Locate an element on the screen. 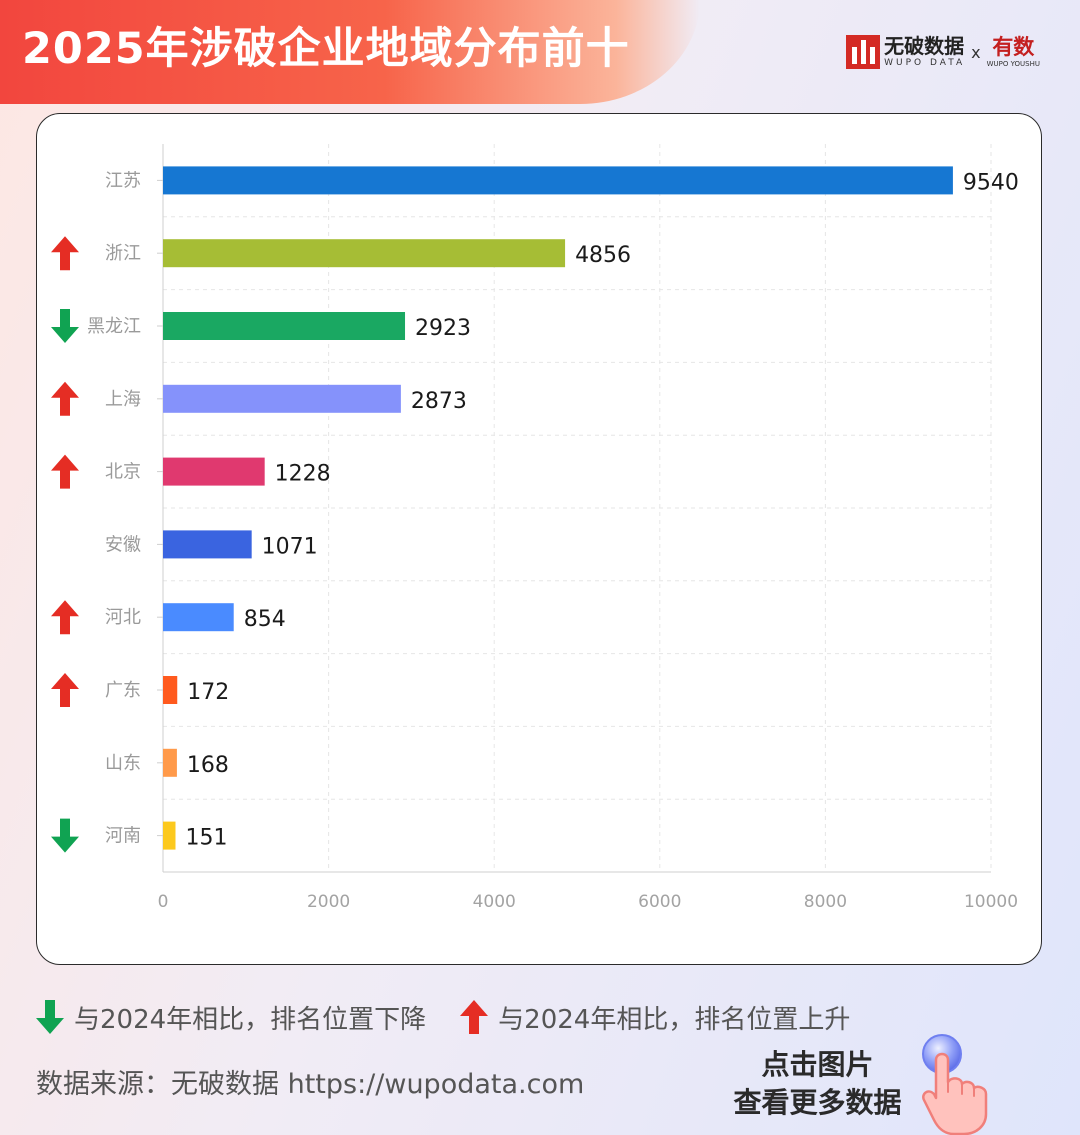  legend-up-label: 与2024年相比，排名位置上升 is located at coordinates (674, 1019).